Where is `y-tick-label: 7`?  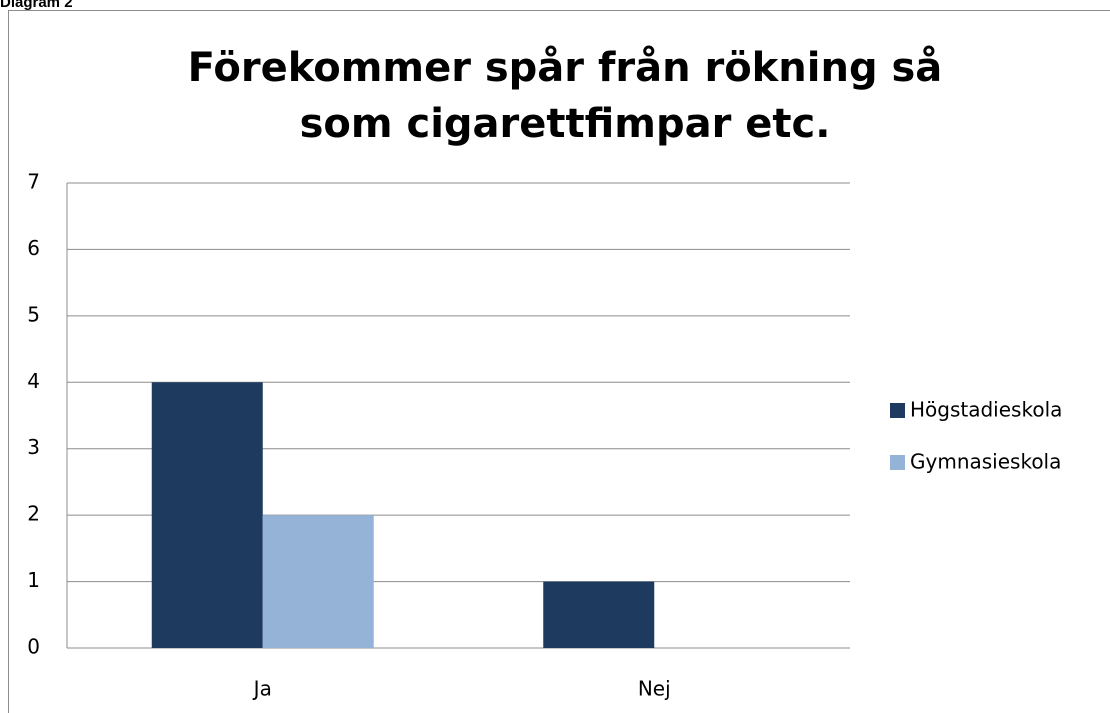
y-tick-label: 7 is located at coordinates (33, 182).